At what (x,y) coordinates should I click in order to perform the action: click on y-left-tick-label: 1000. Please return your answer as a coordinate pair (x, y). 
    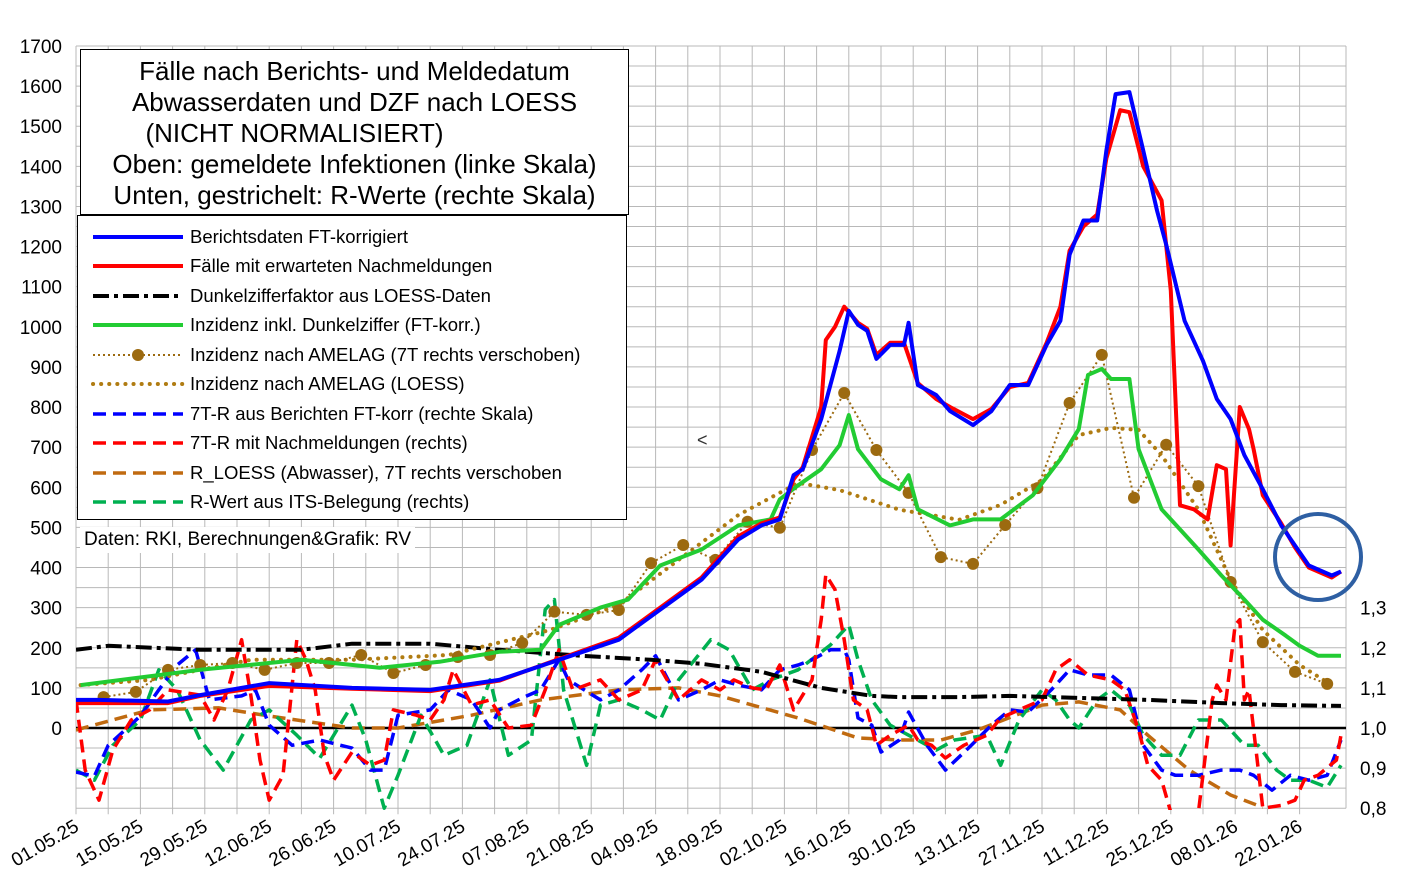
    Looking at the image, I should click on (41, 328).